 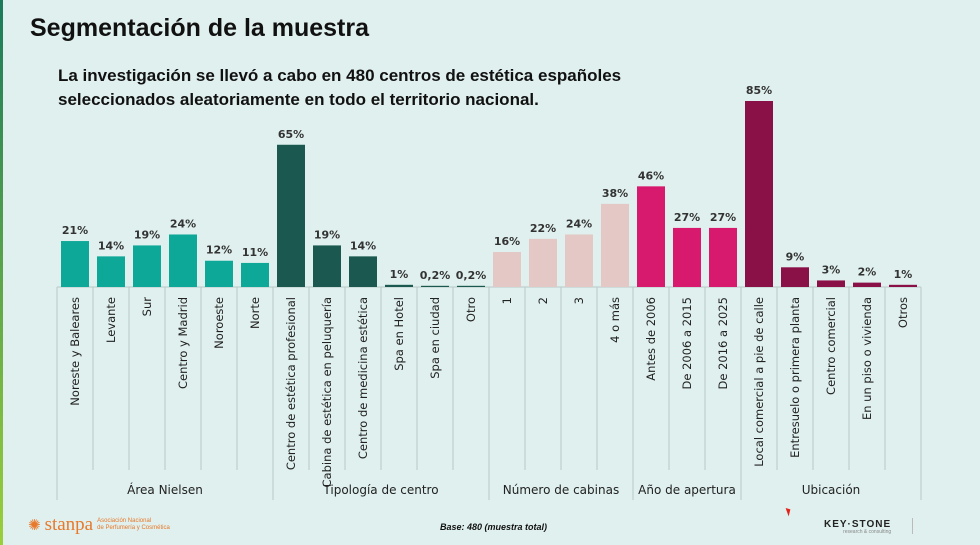 I want to click on category-label: Otro, so click(x=471, y=309).